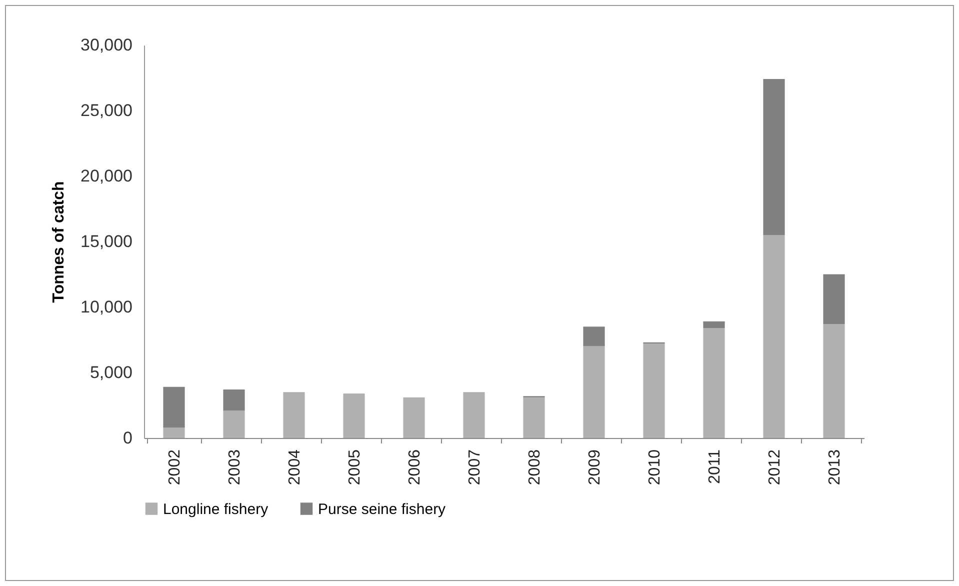 This screenshot has height=586, width=959. I want to click on x-tick-label: 2005, so click(355, 467).